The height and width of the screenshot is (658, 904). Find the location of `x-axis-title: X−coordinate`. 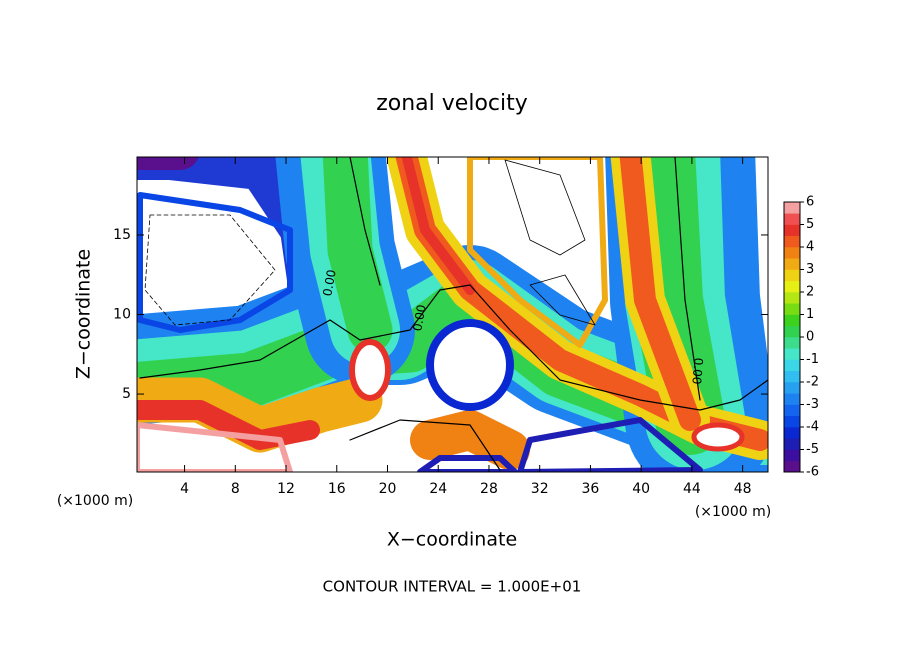

x-axis-title: X−coordinate is located at coordinates (452, 540).